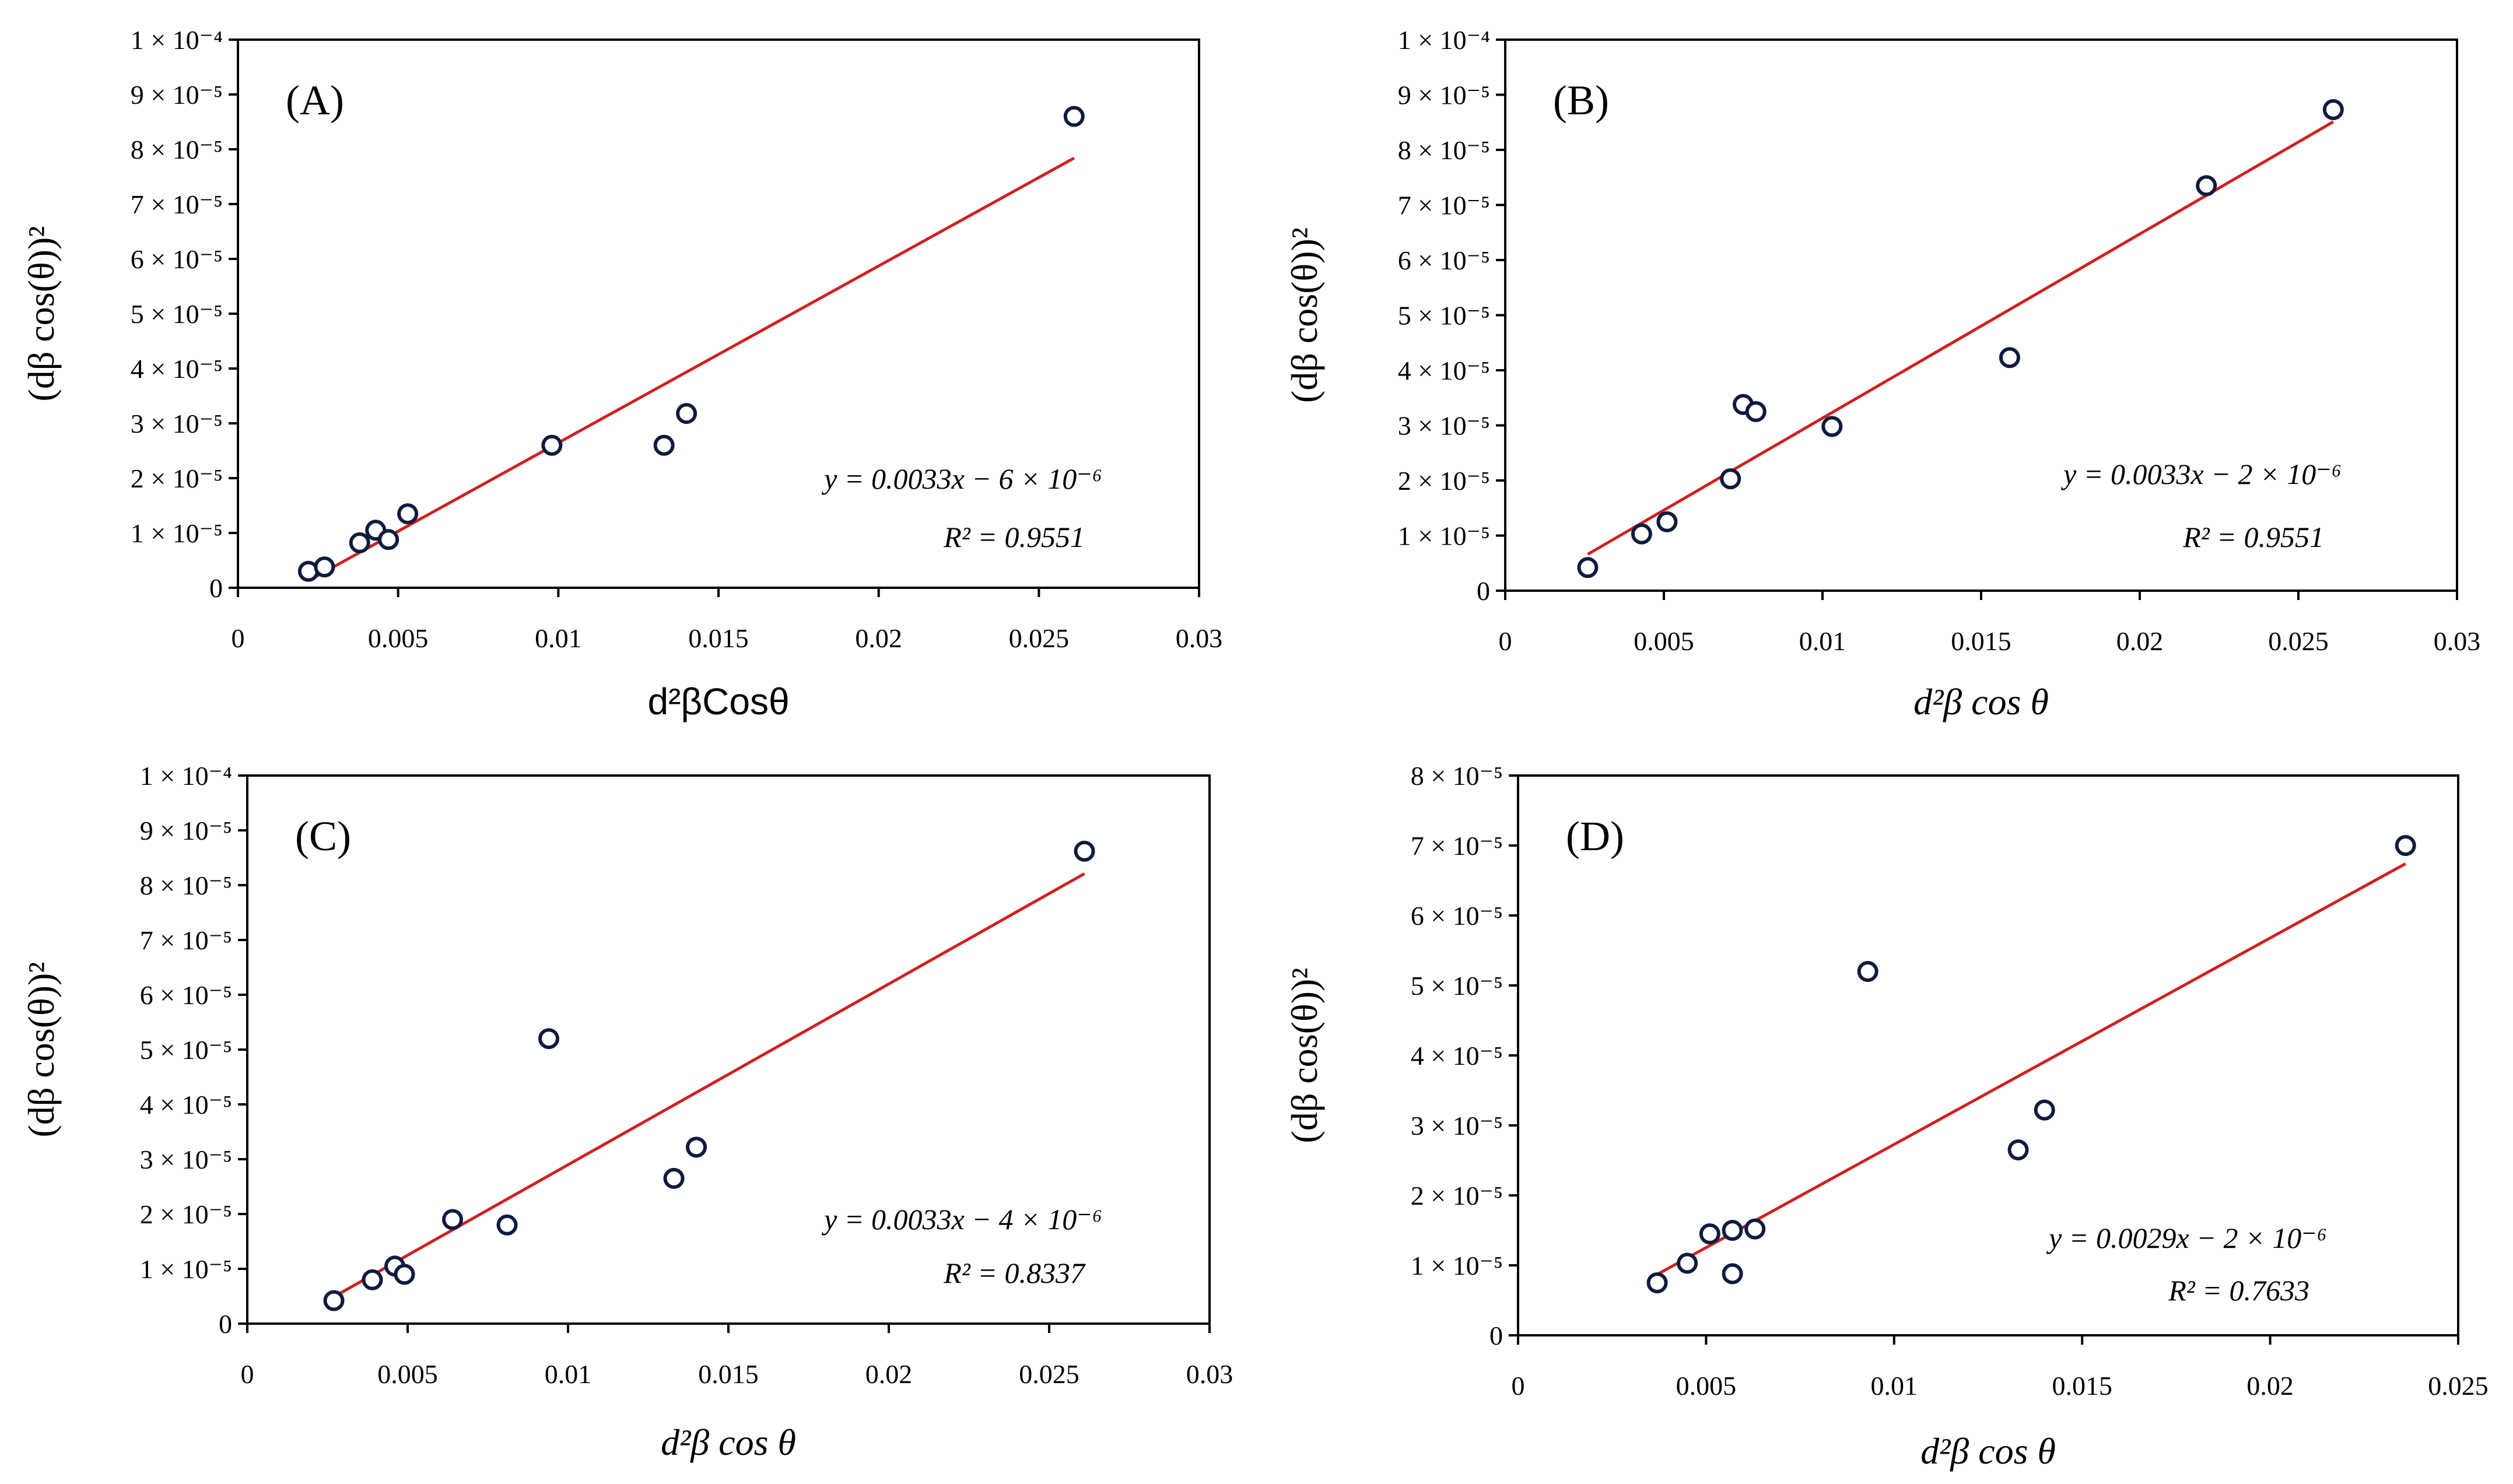 The height and width of the screenshot is (1484, 2513). Describe the element at coordinates (1039, 638) in the screenshot. I see `x-tick-label-a: 0.025` at that location.